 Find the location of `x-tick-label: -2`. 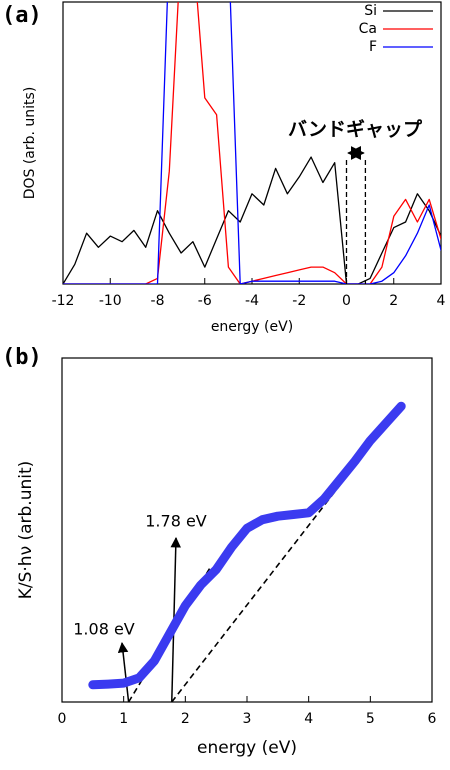

x-tick-label: -2 is located at coordinates (299, 301).